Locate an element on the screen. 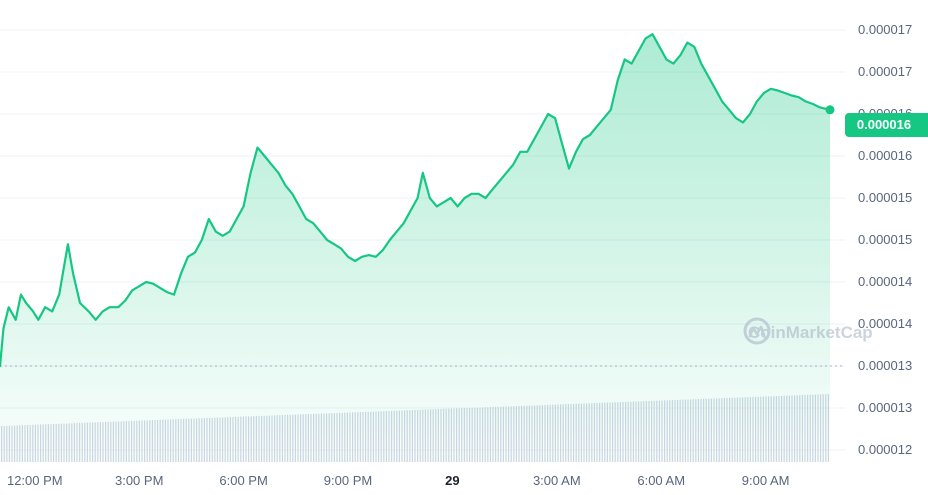  watermark: CoinMarketCap is located at coordinates (807, 333).